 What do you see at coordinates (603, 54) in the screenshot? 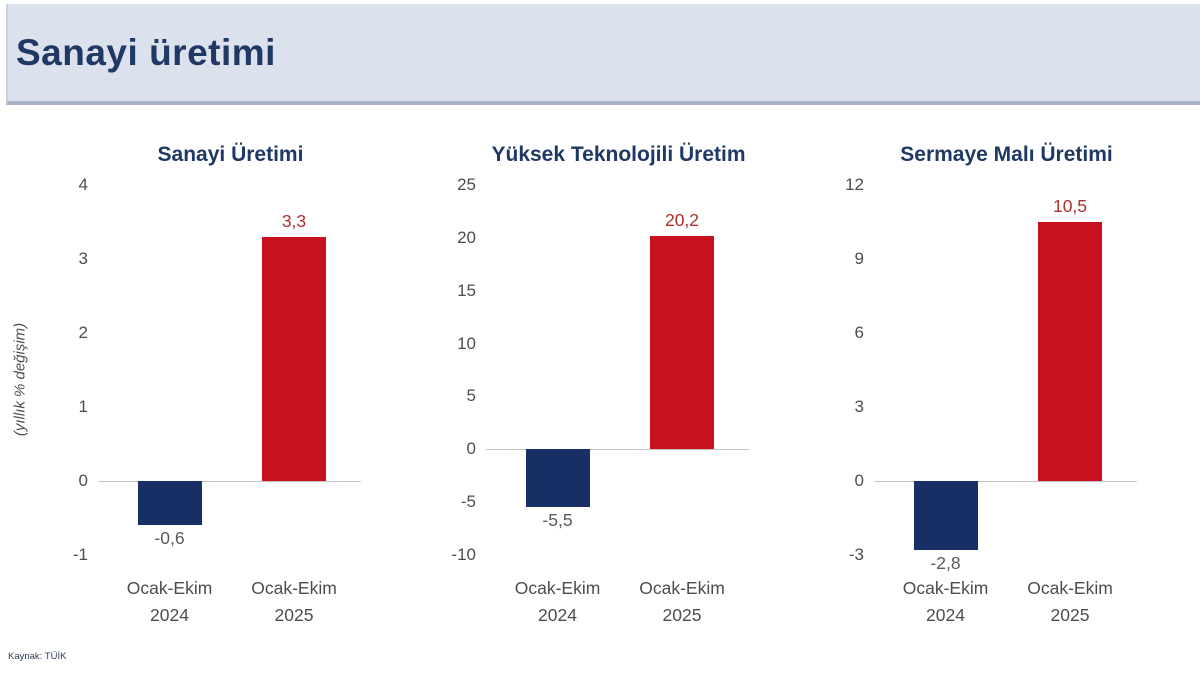
I see `slide-header: Sanayi üretimi` at bounding box center [603, 54].